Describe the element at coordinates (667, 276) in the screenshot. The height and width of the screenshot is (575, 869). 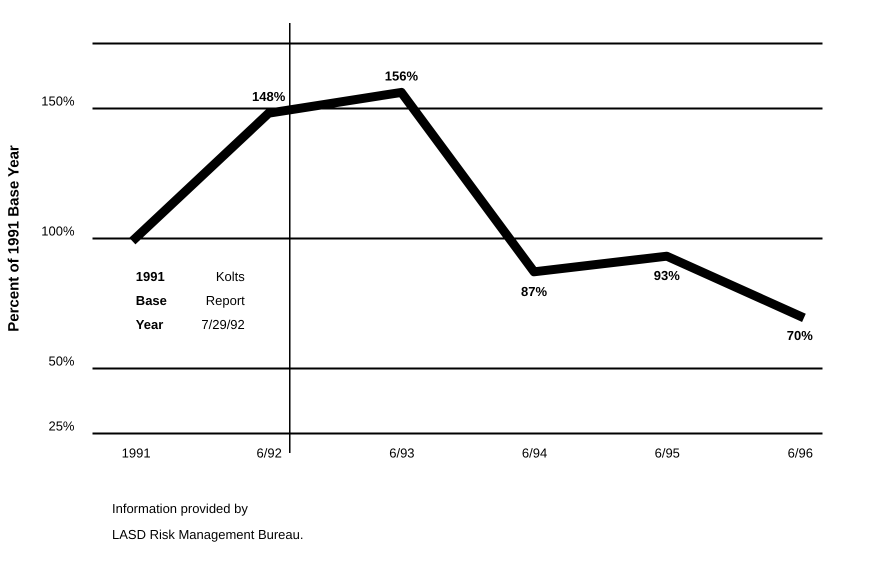
I see `data-label: 93%` at that location.